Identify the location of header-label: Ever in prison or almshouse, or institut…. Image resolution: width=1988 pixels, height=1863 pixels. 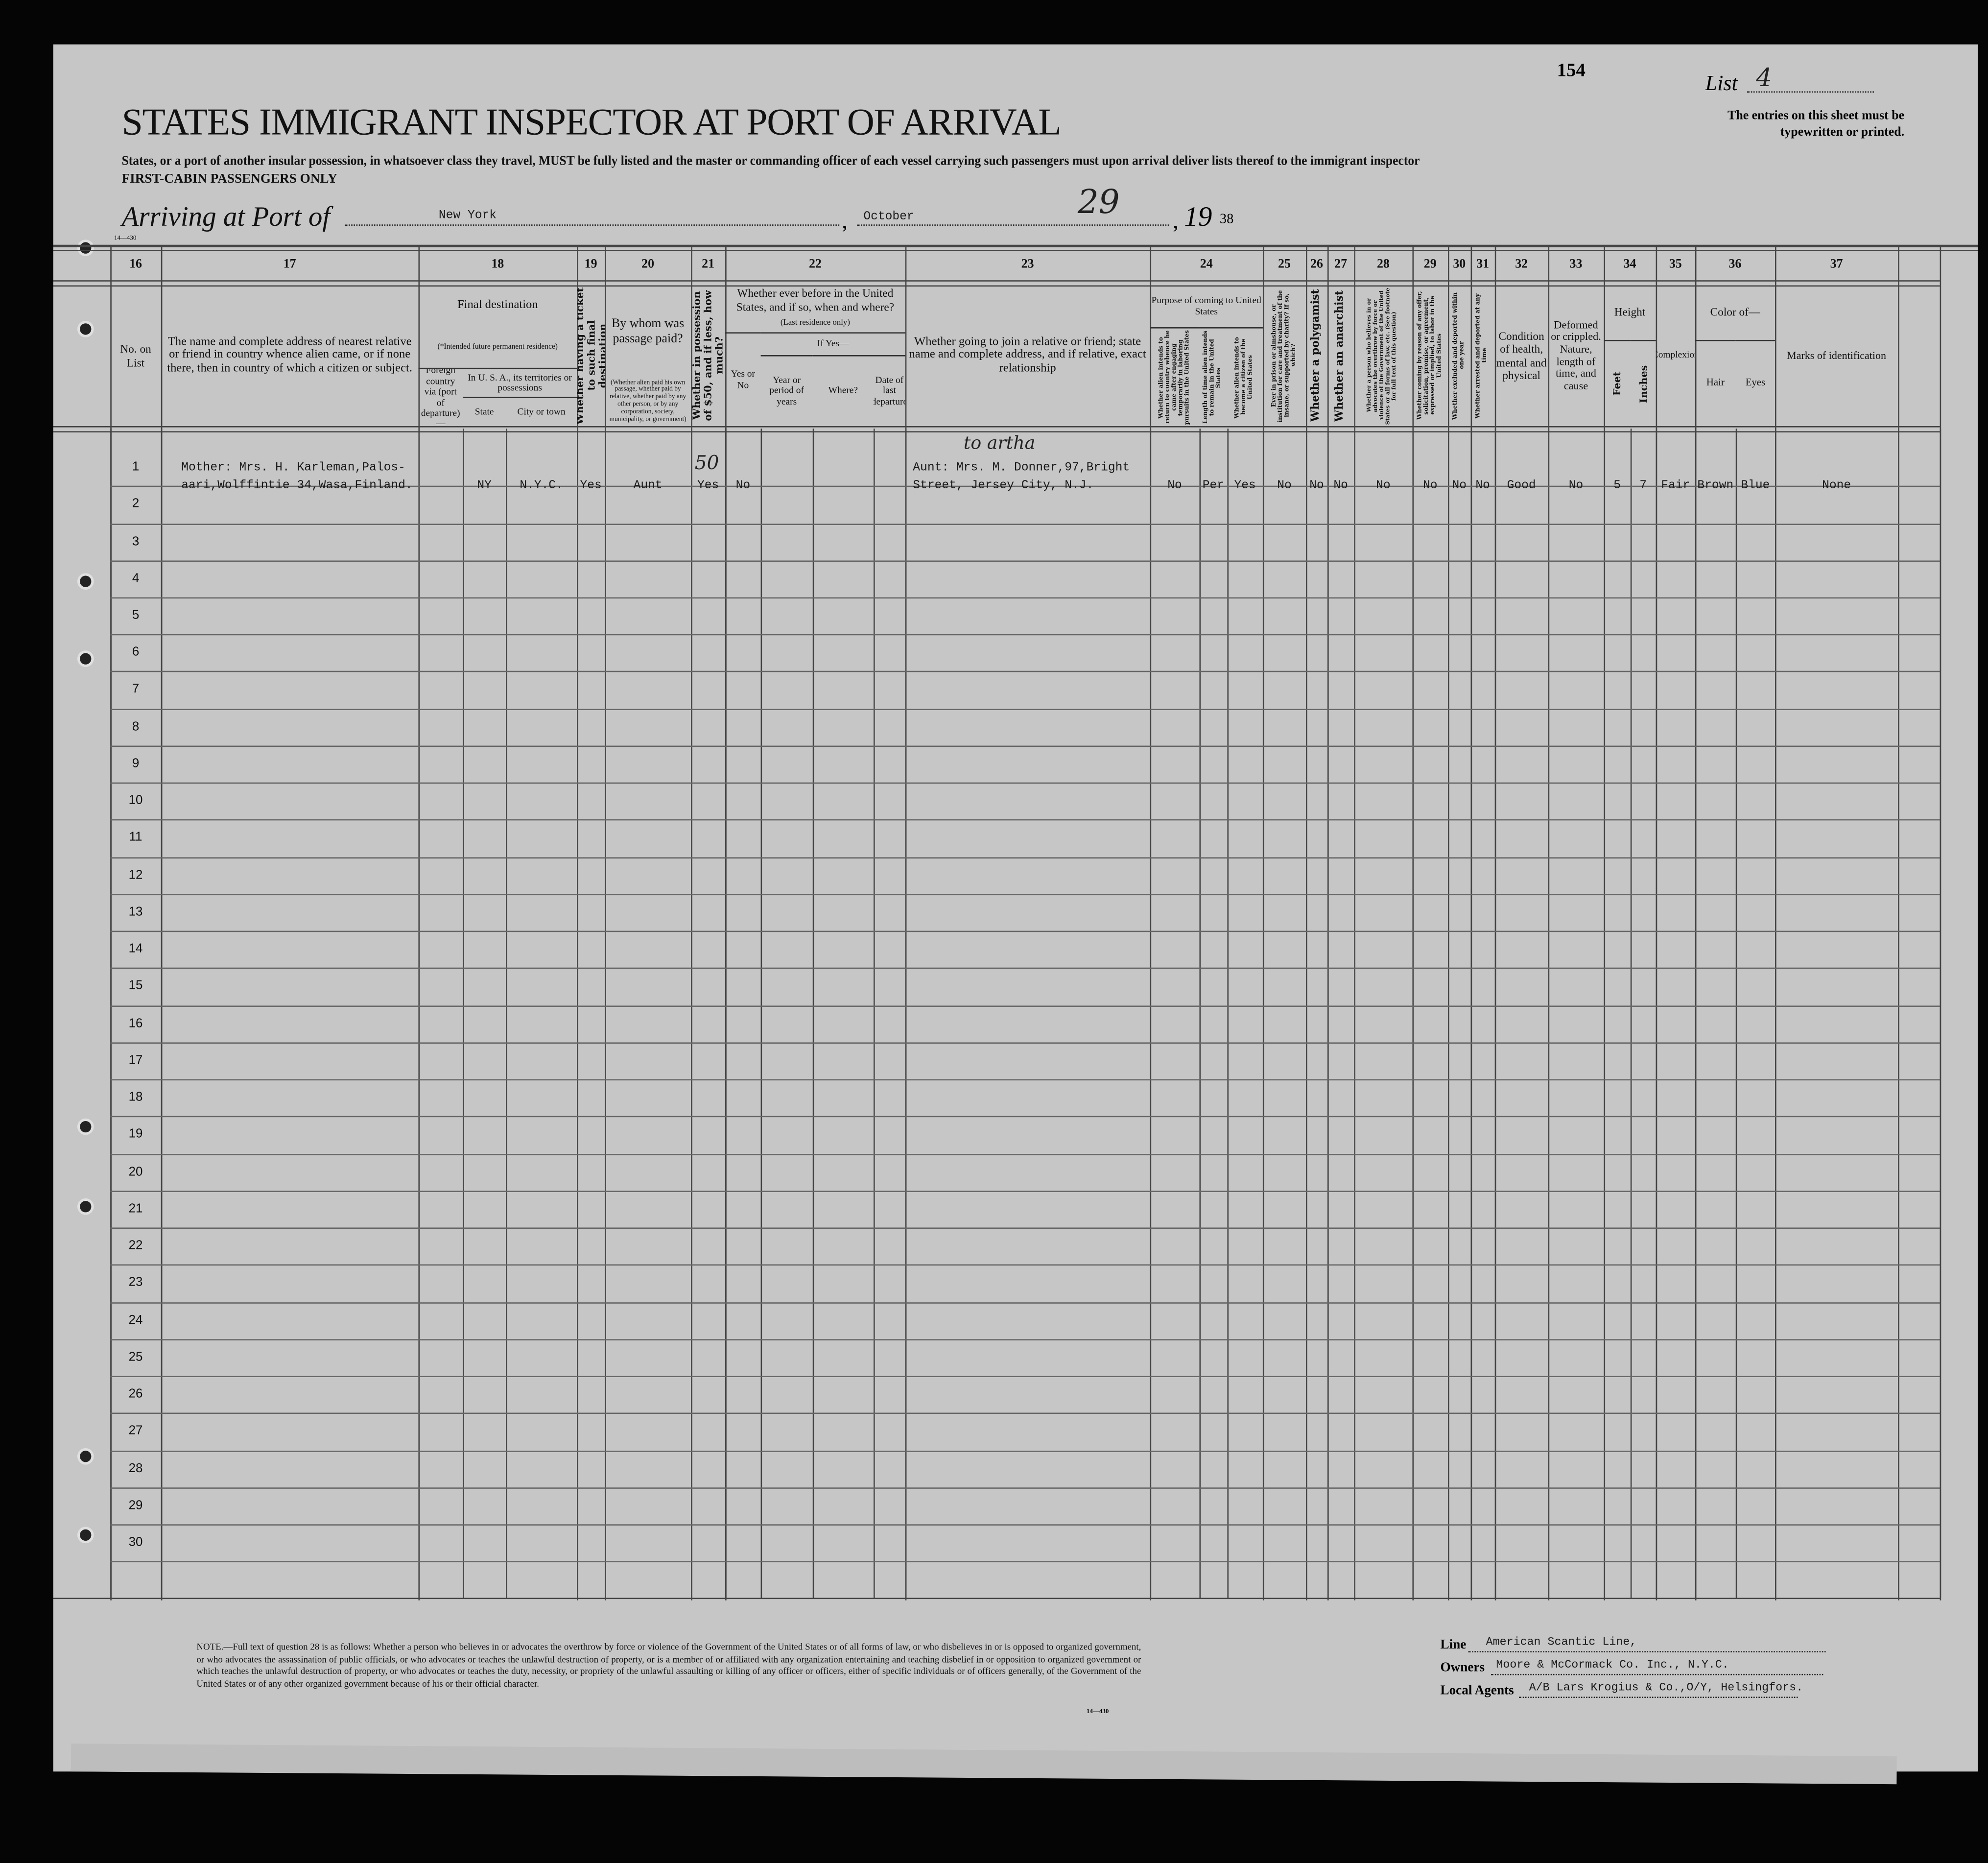
(1284, 356).